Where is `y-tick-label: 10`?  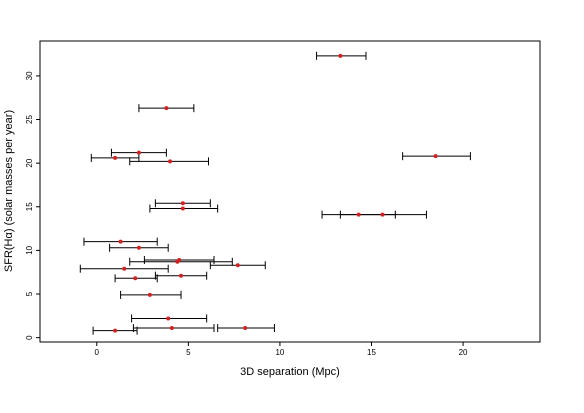
y-tick-label: 10 is located at coordinates (29, 249).